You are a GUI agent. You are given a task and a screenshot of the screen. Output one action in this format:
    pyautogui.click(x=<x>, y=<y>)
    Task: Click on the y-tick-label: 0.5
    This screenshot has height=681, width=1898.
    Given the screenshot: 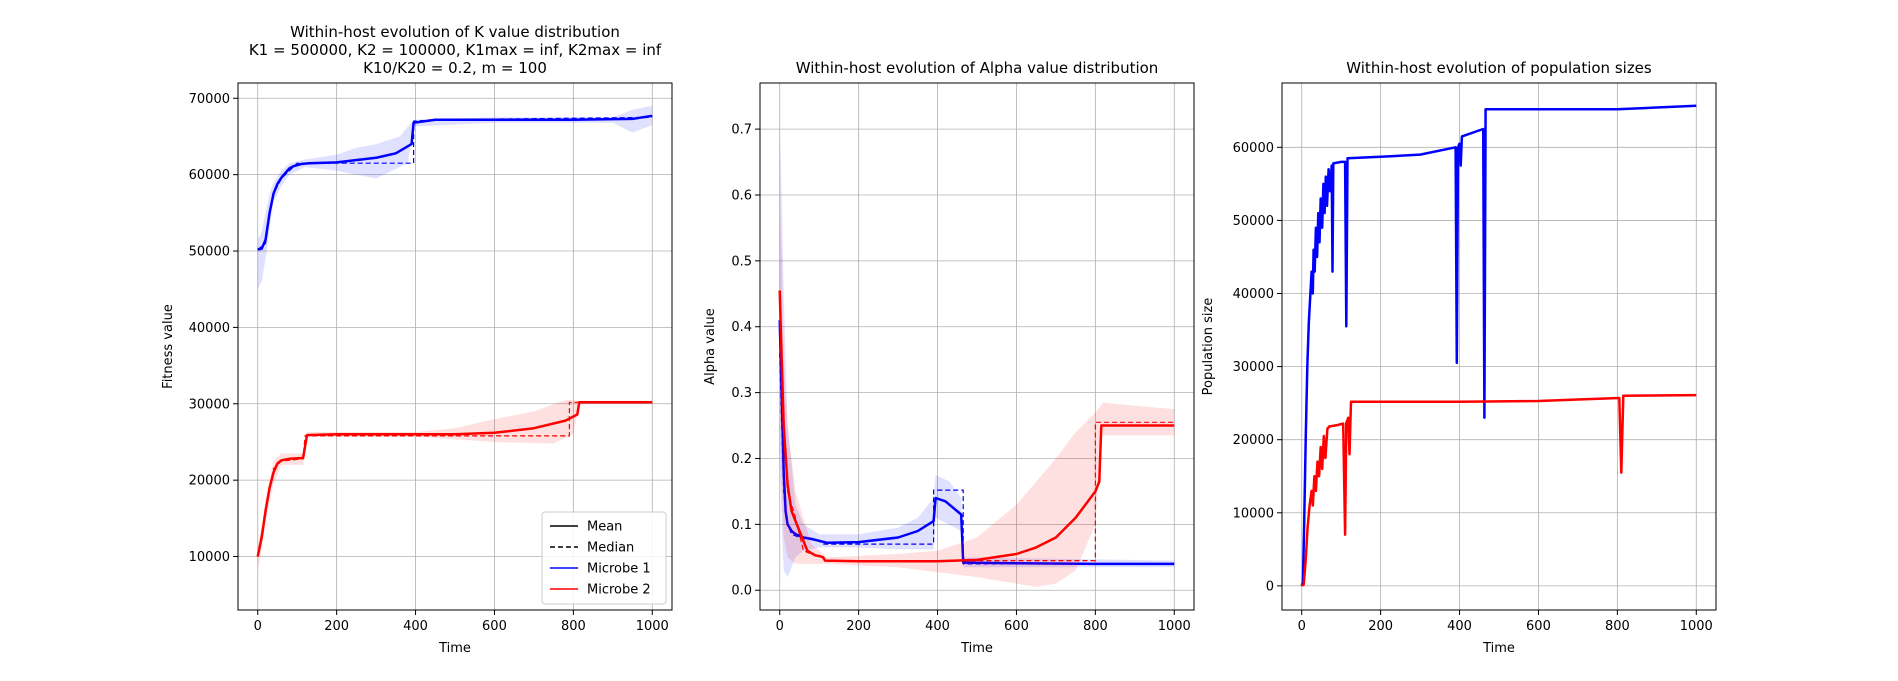 What is the action you would take?
    pyautogui.click(x=741, y=261)
    